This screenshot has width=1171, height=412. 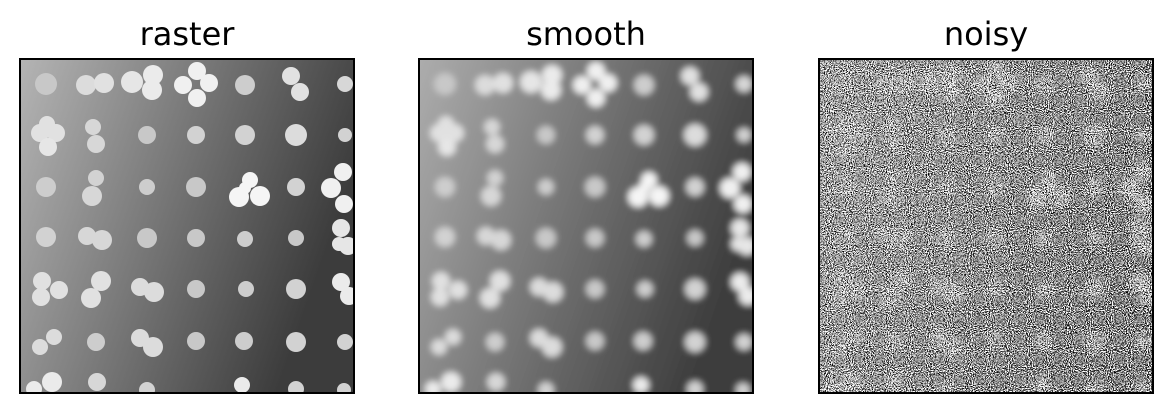 What do you see at coordinates (187, 34) in the screenshot?
I see `panel-title: raster` at bounding box center [187, 34].